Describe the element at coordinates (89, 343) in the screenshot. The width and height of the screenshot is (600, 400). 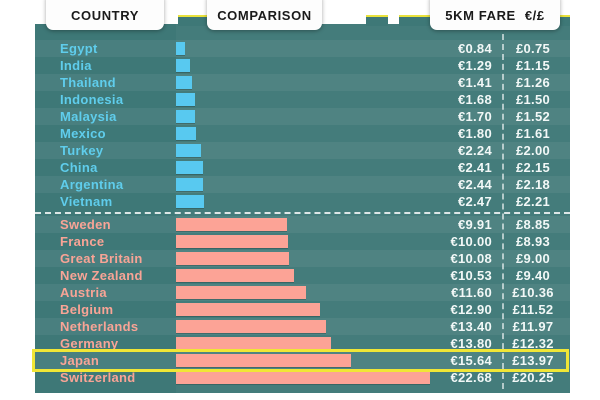
I see `country-label: Germany` at that location.